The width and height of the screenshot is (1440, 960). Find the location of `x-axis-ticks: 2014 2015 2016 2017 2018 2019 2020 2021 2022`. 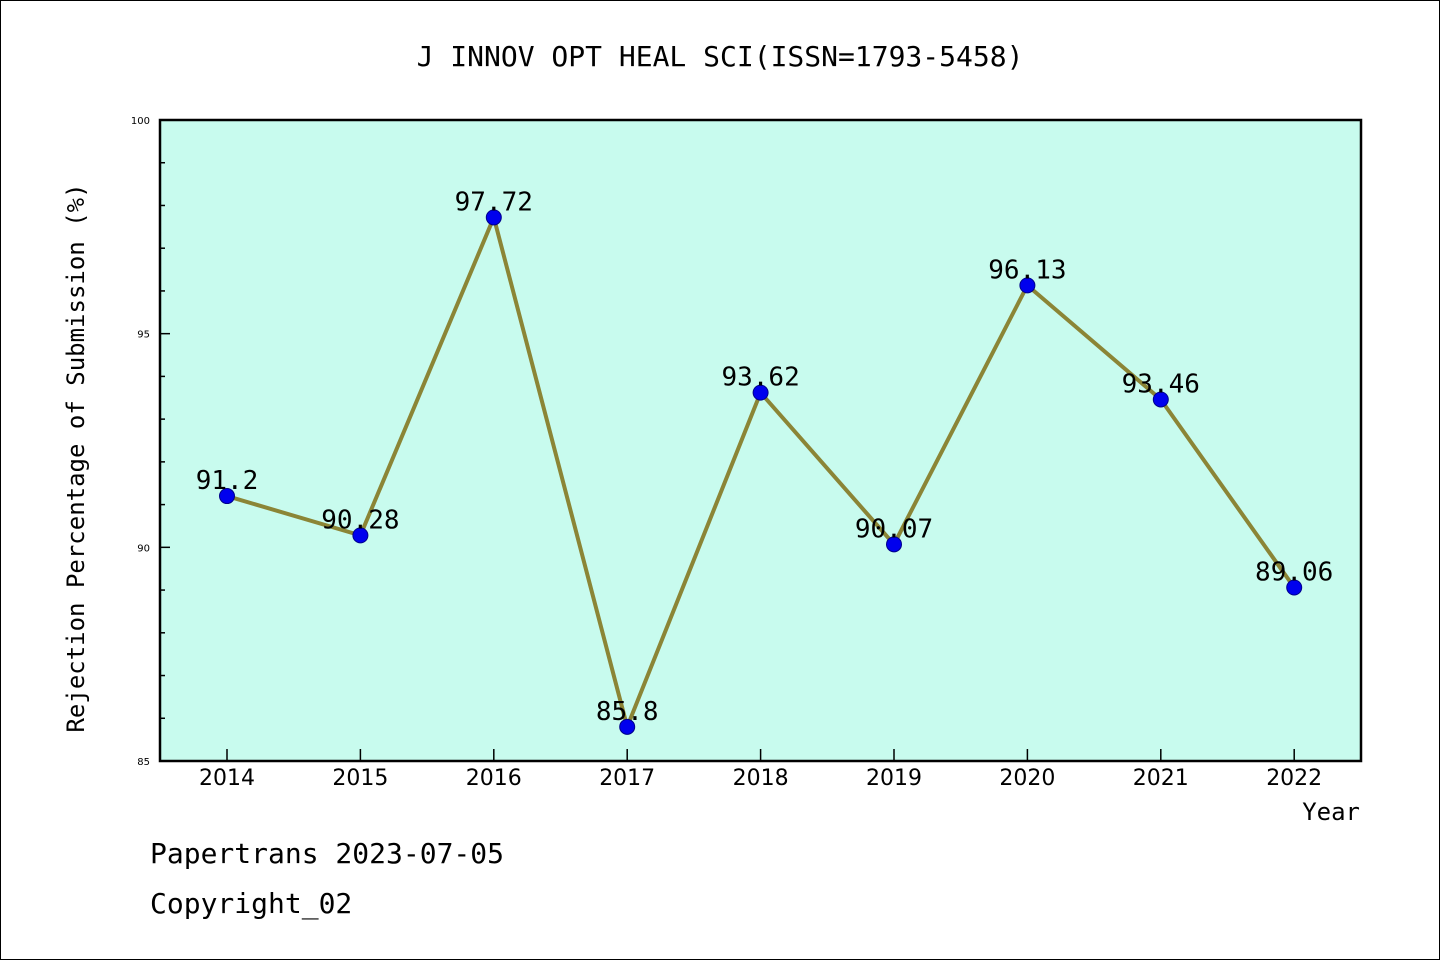

x-axis-ticks: 2014 2015 2016 2017 2018 2019 2020 2021 2022 is located at coordinates (760, 770).